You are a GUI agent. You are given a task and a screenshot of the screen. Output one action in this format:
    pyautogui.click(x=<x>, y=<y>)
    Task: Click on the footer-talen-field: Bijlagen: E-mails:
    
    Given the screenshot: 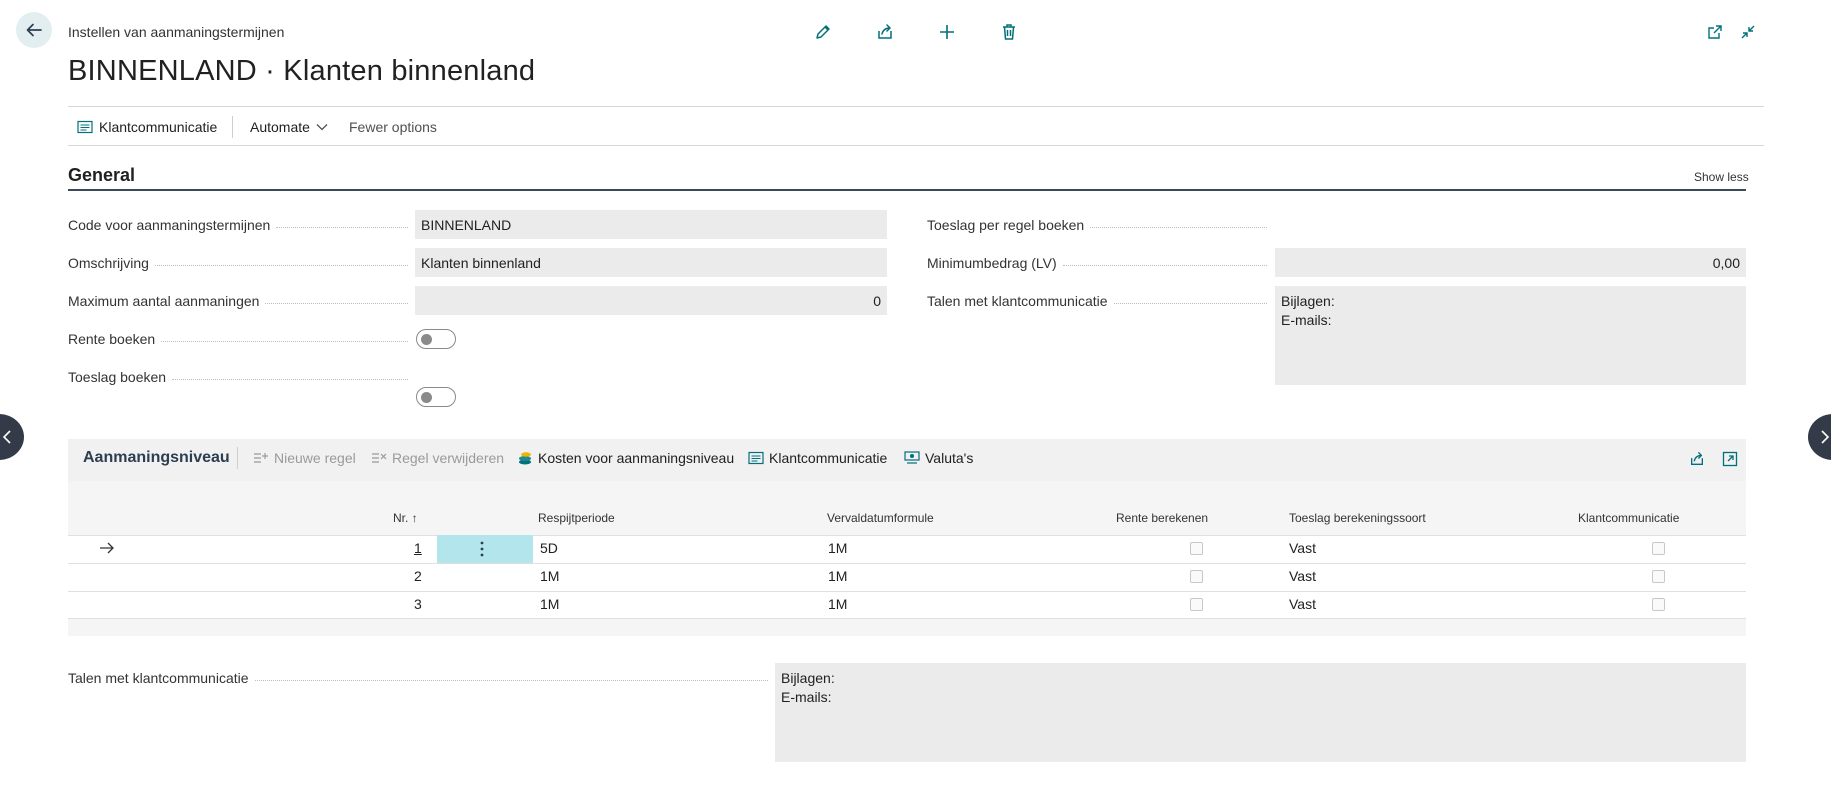 What is the action you would take?
    pyautogui.click(x=1260, y=712)
    